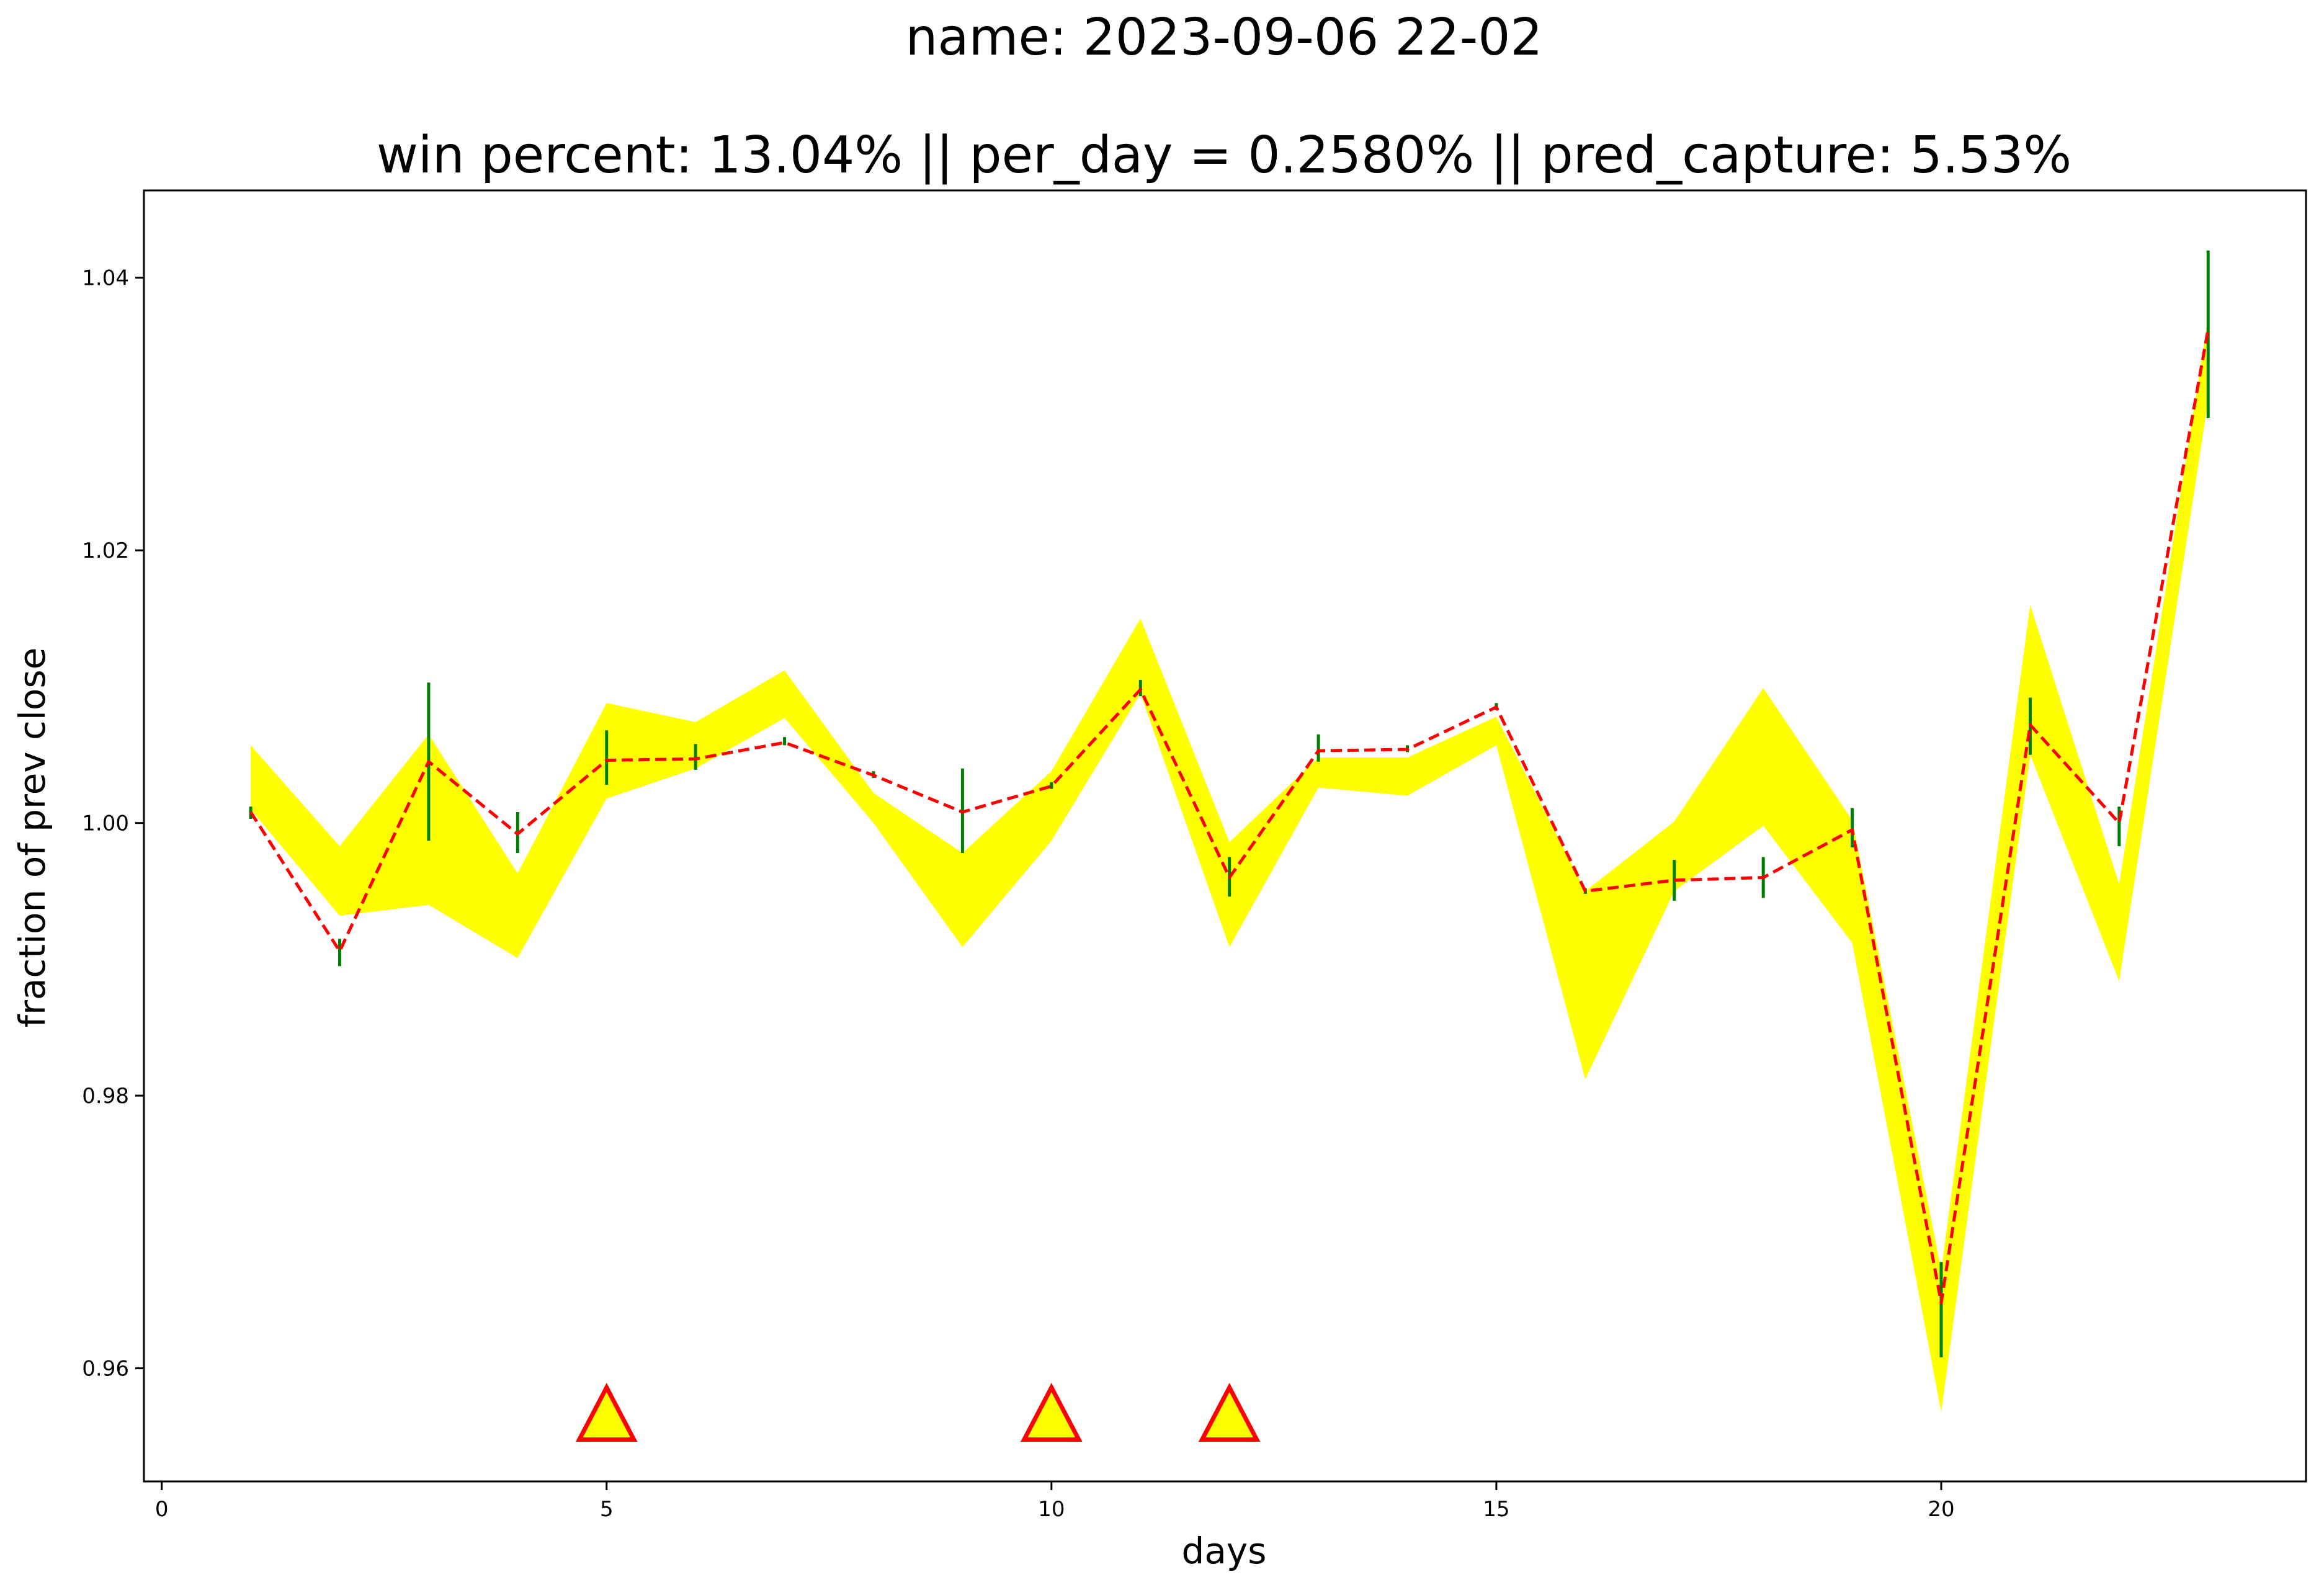 The width and height of the screenshot is (2324, 1590). What do you see at coordinates (1941, 1509) in the screenshot?
I see `x-tick-label: 20` at bounding box center [1941, 1509].